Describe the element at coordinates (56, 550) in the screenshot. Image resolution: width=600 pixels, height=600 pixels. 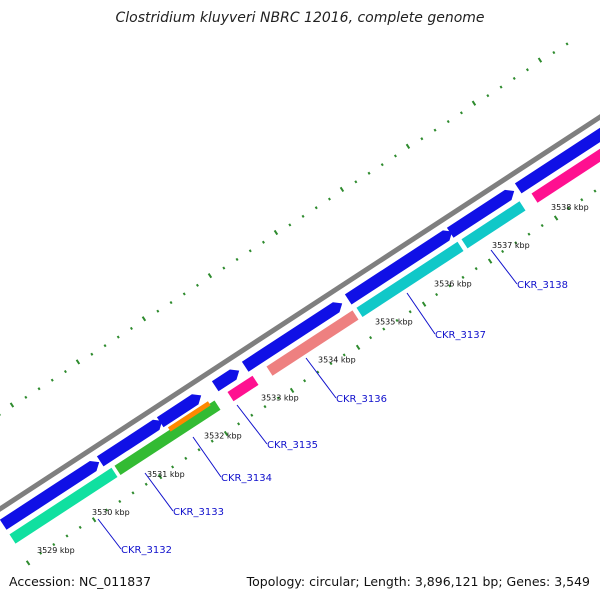
I see `scale-label: 3529 kbp` at that location.